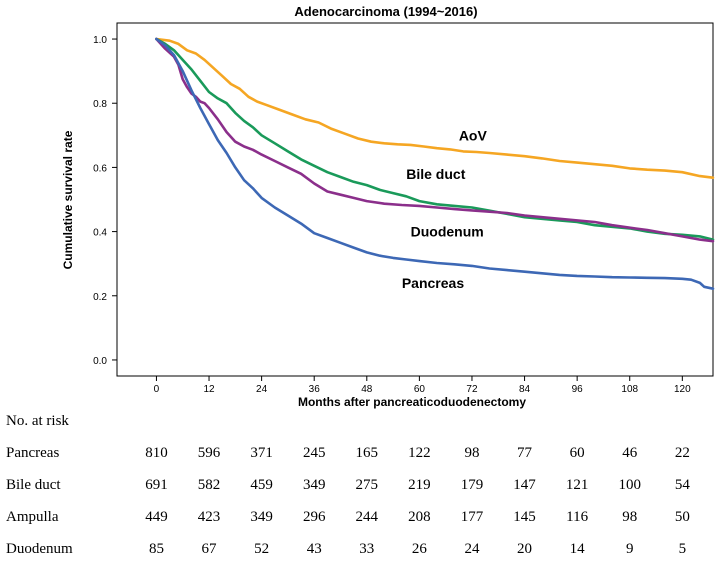  Describe the element at coordinates (629, 549) in the screenshot. I see `risk-cell: 9` at that location.